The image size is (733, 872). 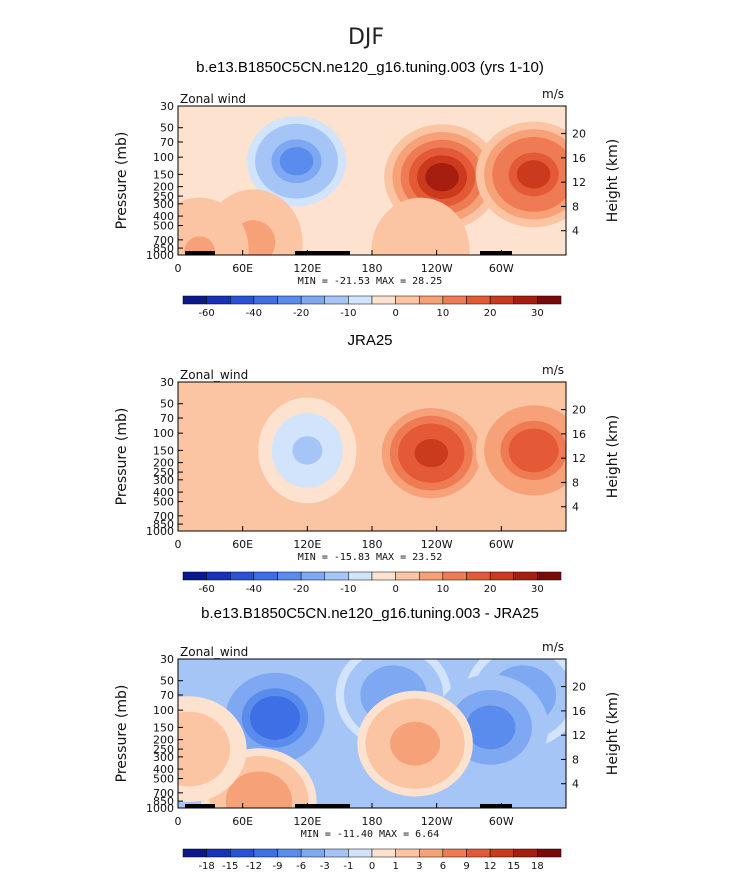 What do you see at coordinates (575, 231) in the screenshot?
I see `y2-tick-label: 4` at bounding box center [575, 231].